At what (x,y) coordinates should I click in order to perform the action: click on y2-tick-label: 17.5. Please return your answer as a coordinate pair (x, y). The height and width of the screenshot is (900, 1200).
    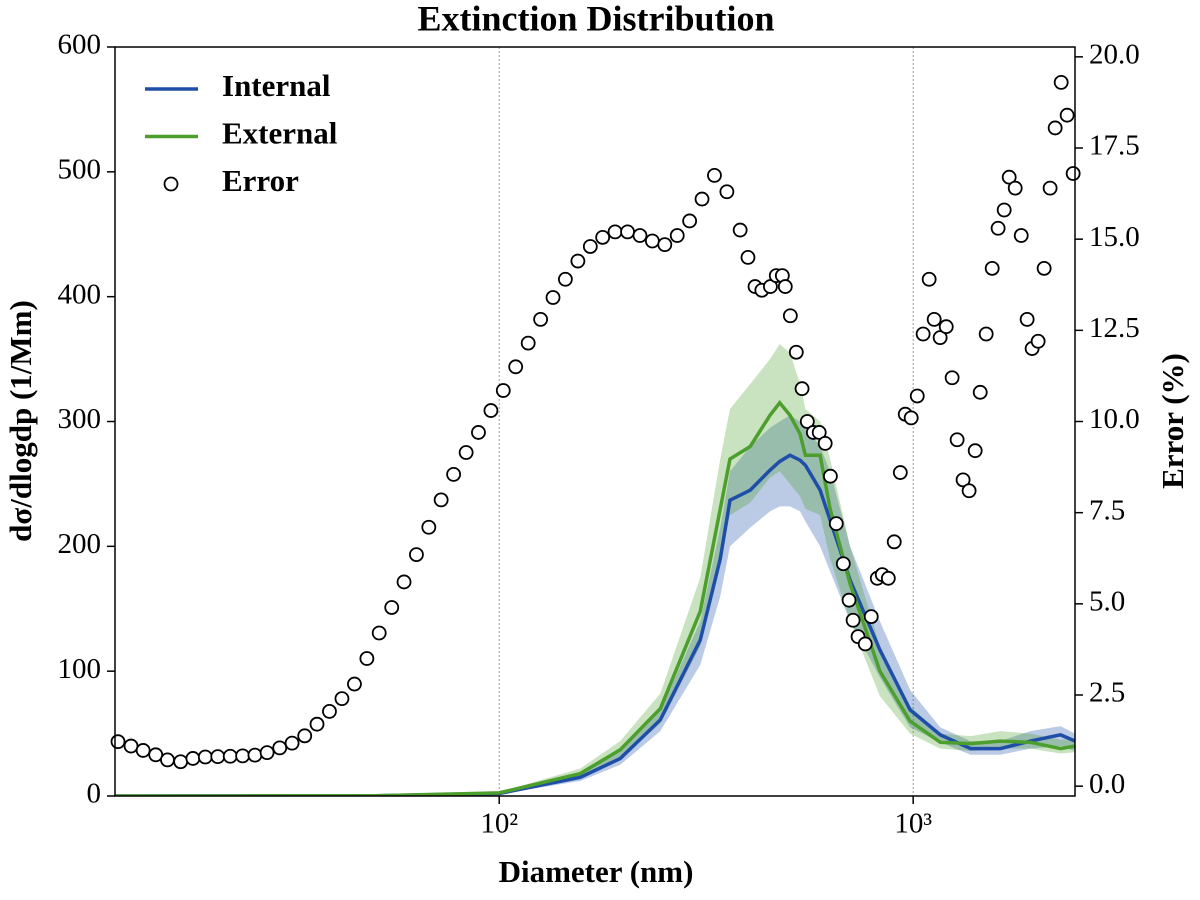
    Looking at the image, I should click on (1114, 146).